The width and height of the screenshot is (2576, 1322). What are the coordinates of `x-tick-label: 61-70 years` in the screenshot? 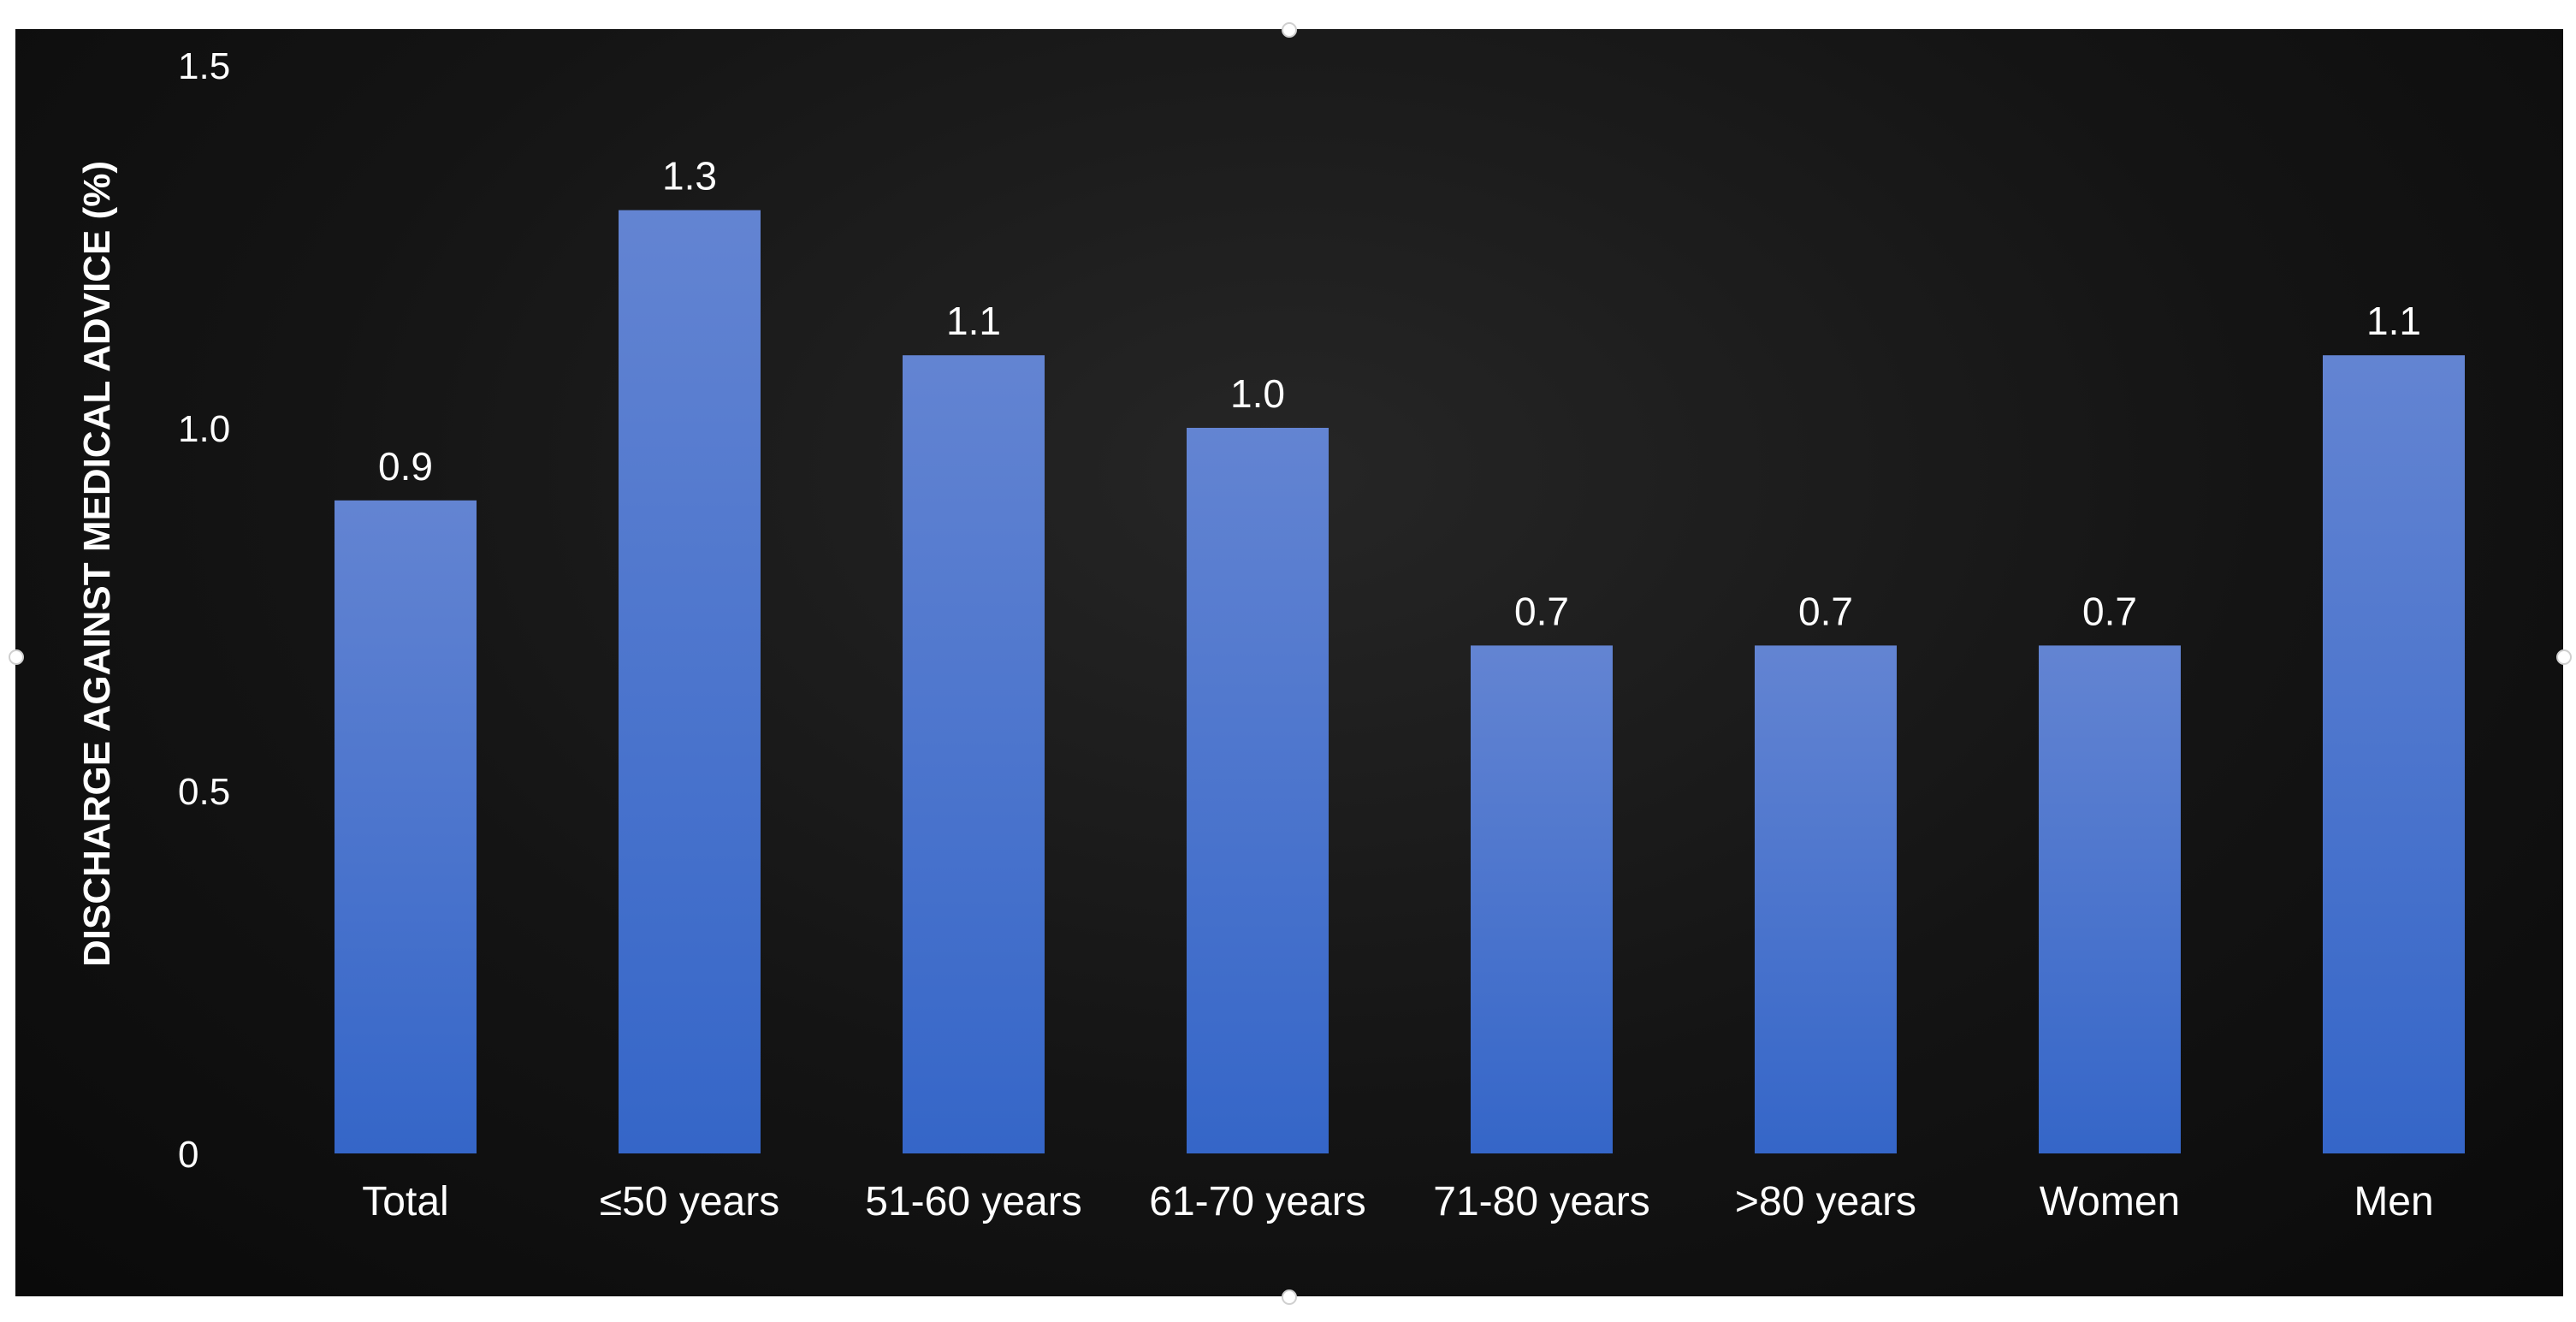 It's located at (1257, 1201).